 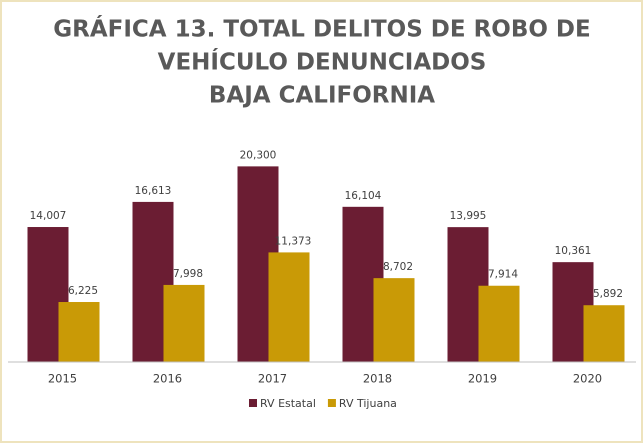 What do you see at coordinates (398, 267) in the screenshot?
I see `data-label: 8,702` at bounding box center [398, 267].